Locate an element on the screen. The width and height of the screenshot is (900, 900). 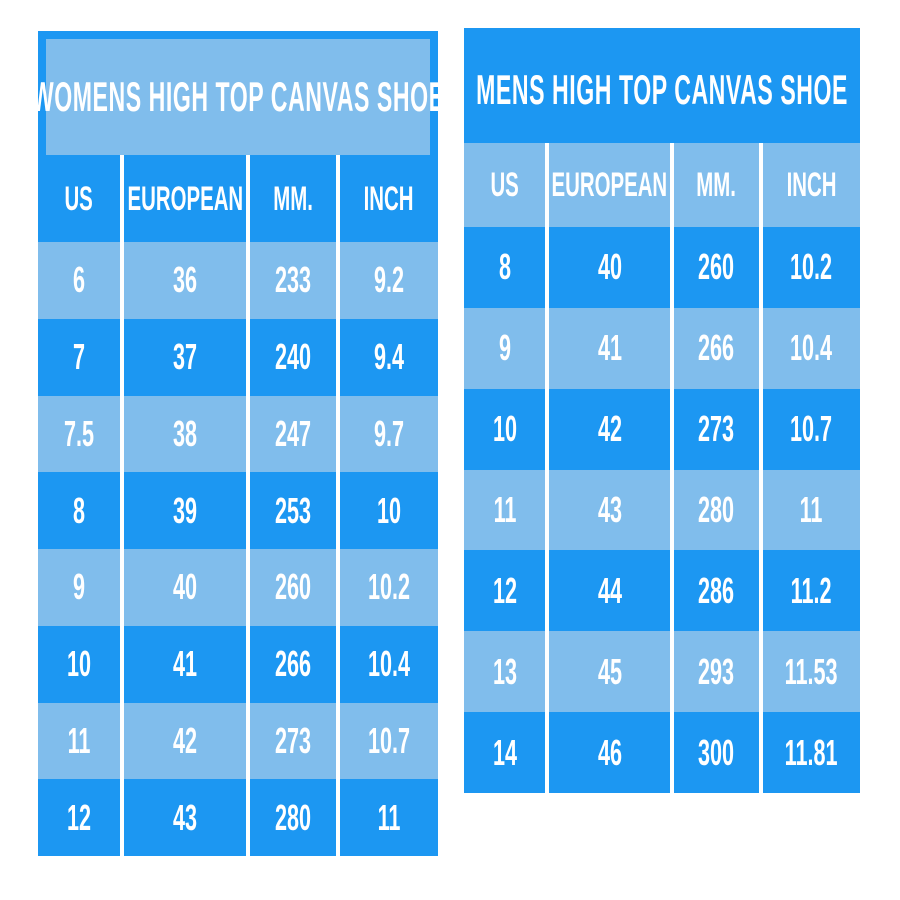
table-cell-text: 266 is located at coordinates (716, 348).